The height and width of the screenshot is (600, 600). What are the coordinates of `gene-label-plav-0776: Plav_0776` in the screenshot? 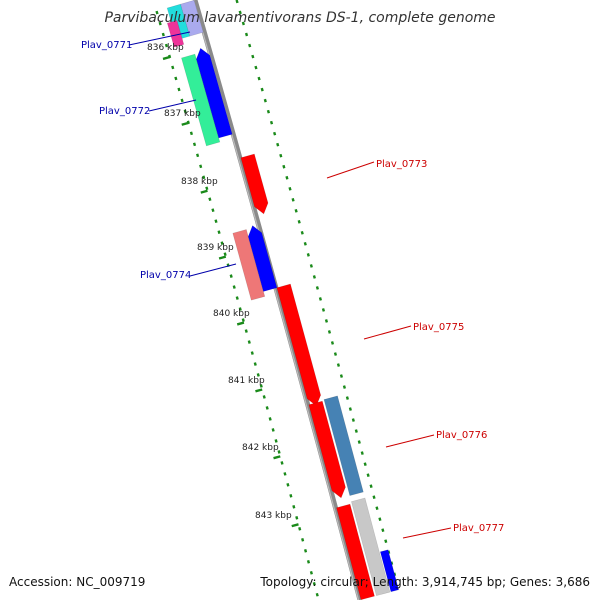 It's located at (461, 435).